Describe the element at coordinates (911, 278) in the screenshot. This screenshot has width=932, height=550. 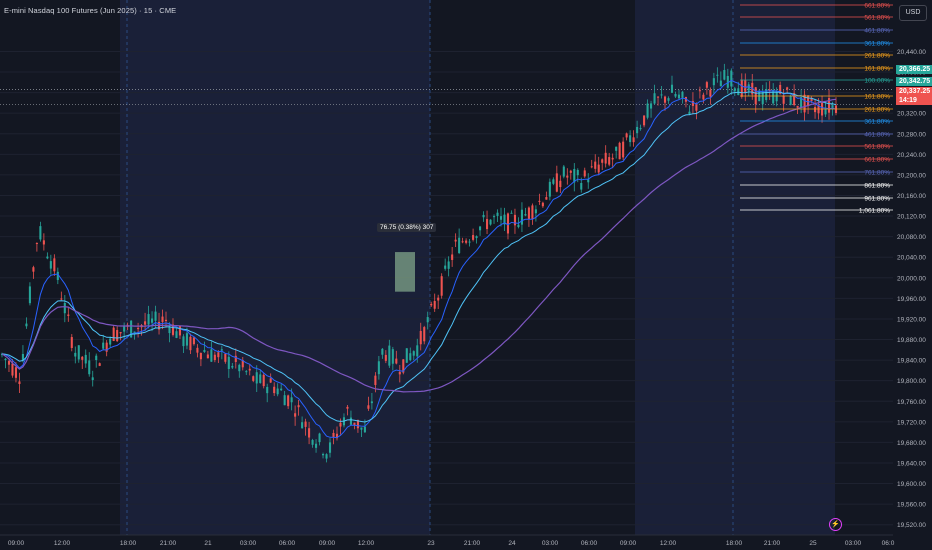
I see `y-tick-label: 20,000.00` at that location.